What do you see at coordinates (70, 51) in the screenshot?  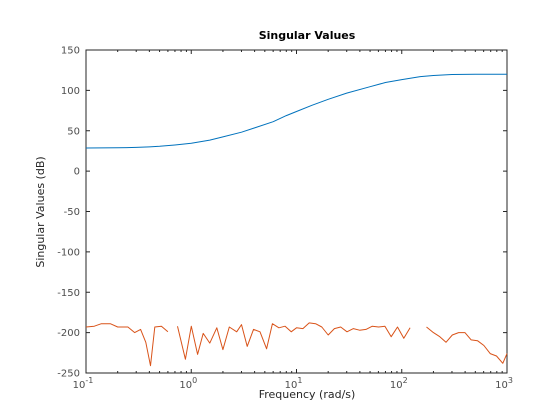 I see `y-tick-label: 150` at bounding box center [70, 51].